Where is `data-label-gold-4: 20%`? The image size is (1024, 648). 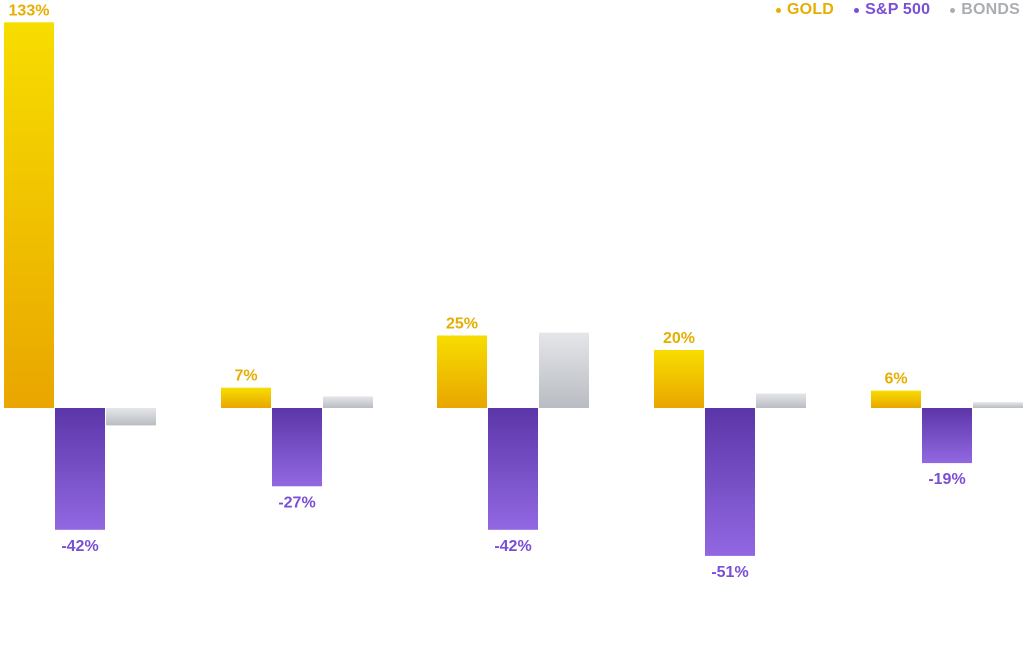
data-label-gold-4: 20% is located at coordinates (679, 338).